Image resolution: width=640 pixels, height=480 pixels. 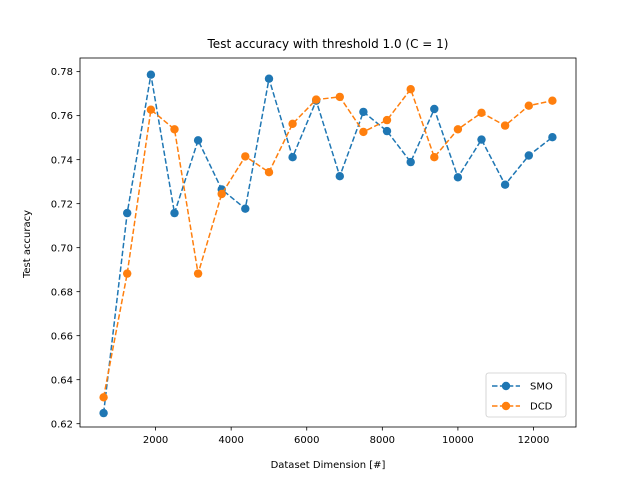 I want to click on legend-marker-smo, so click(x=506, y=386).